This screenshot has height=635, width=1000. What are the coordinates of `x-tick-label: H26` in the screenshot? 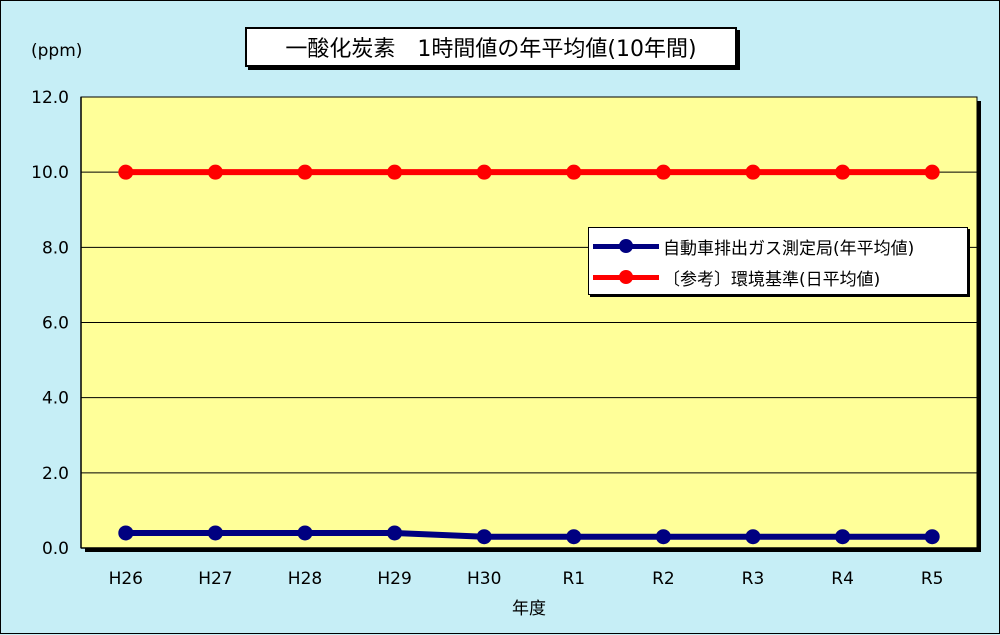 It's located at (126, 579).